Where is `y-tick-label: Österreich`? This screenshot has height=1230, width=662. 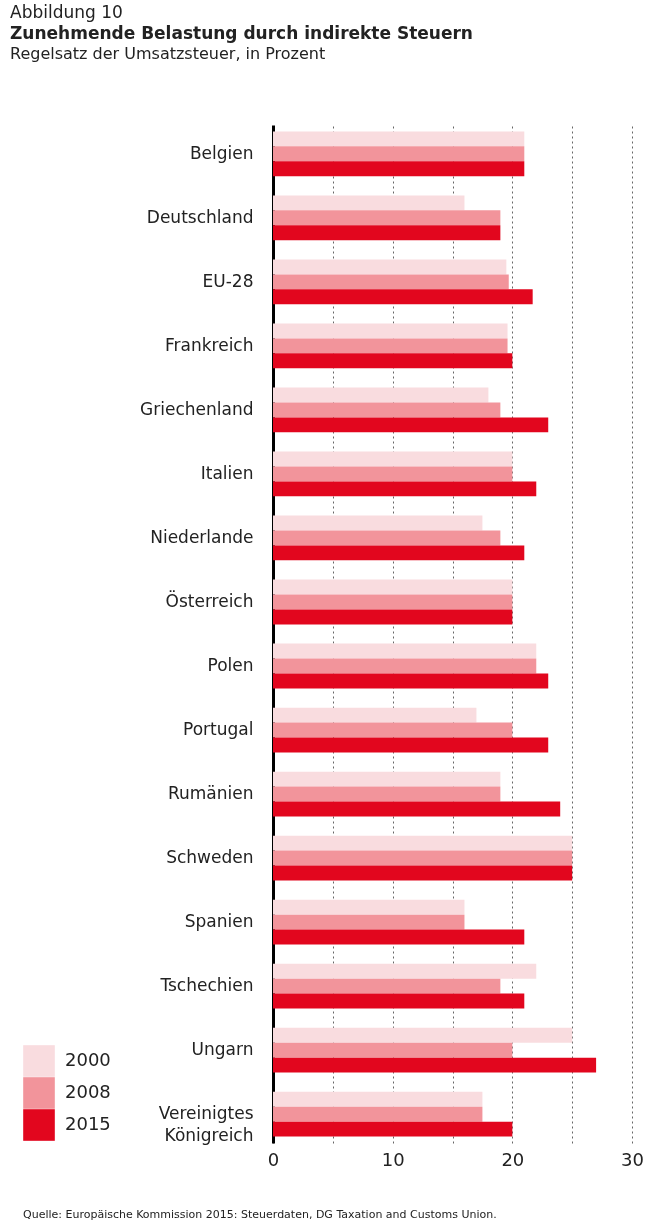
y-tick-label: Österreich is located at coordinates (209, 600).